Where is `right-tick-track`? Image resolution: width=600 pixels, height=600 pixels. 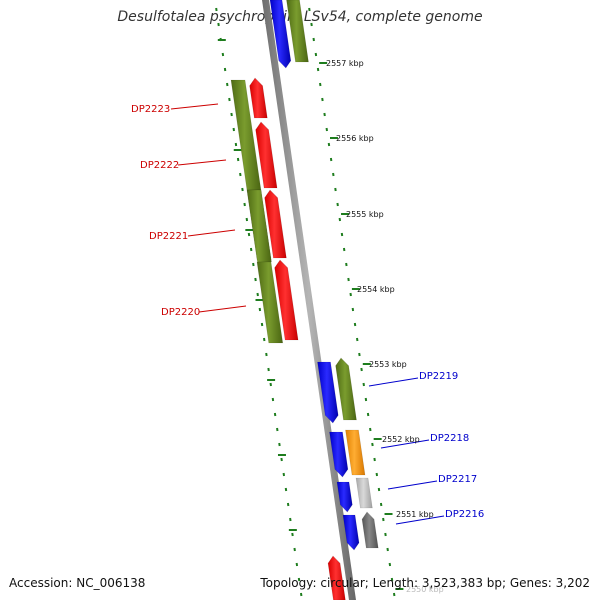 right-tick-track is located at coordinates (352, 302).